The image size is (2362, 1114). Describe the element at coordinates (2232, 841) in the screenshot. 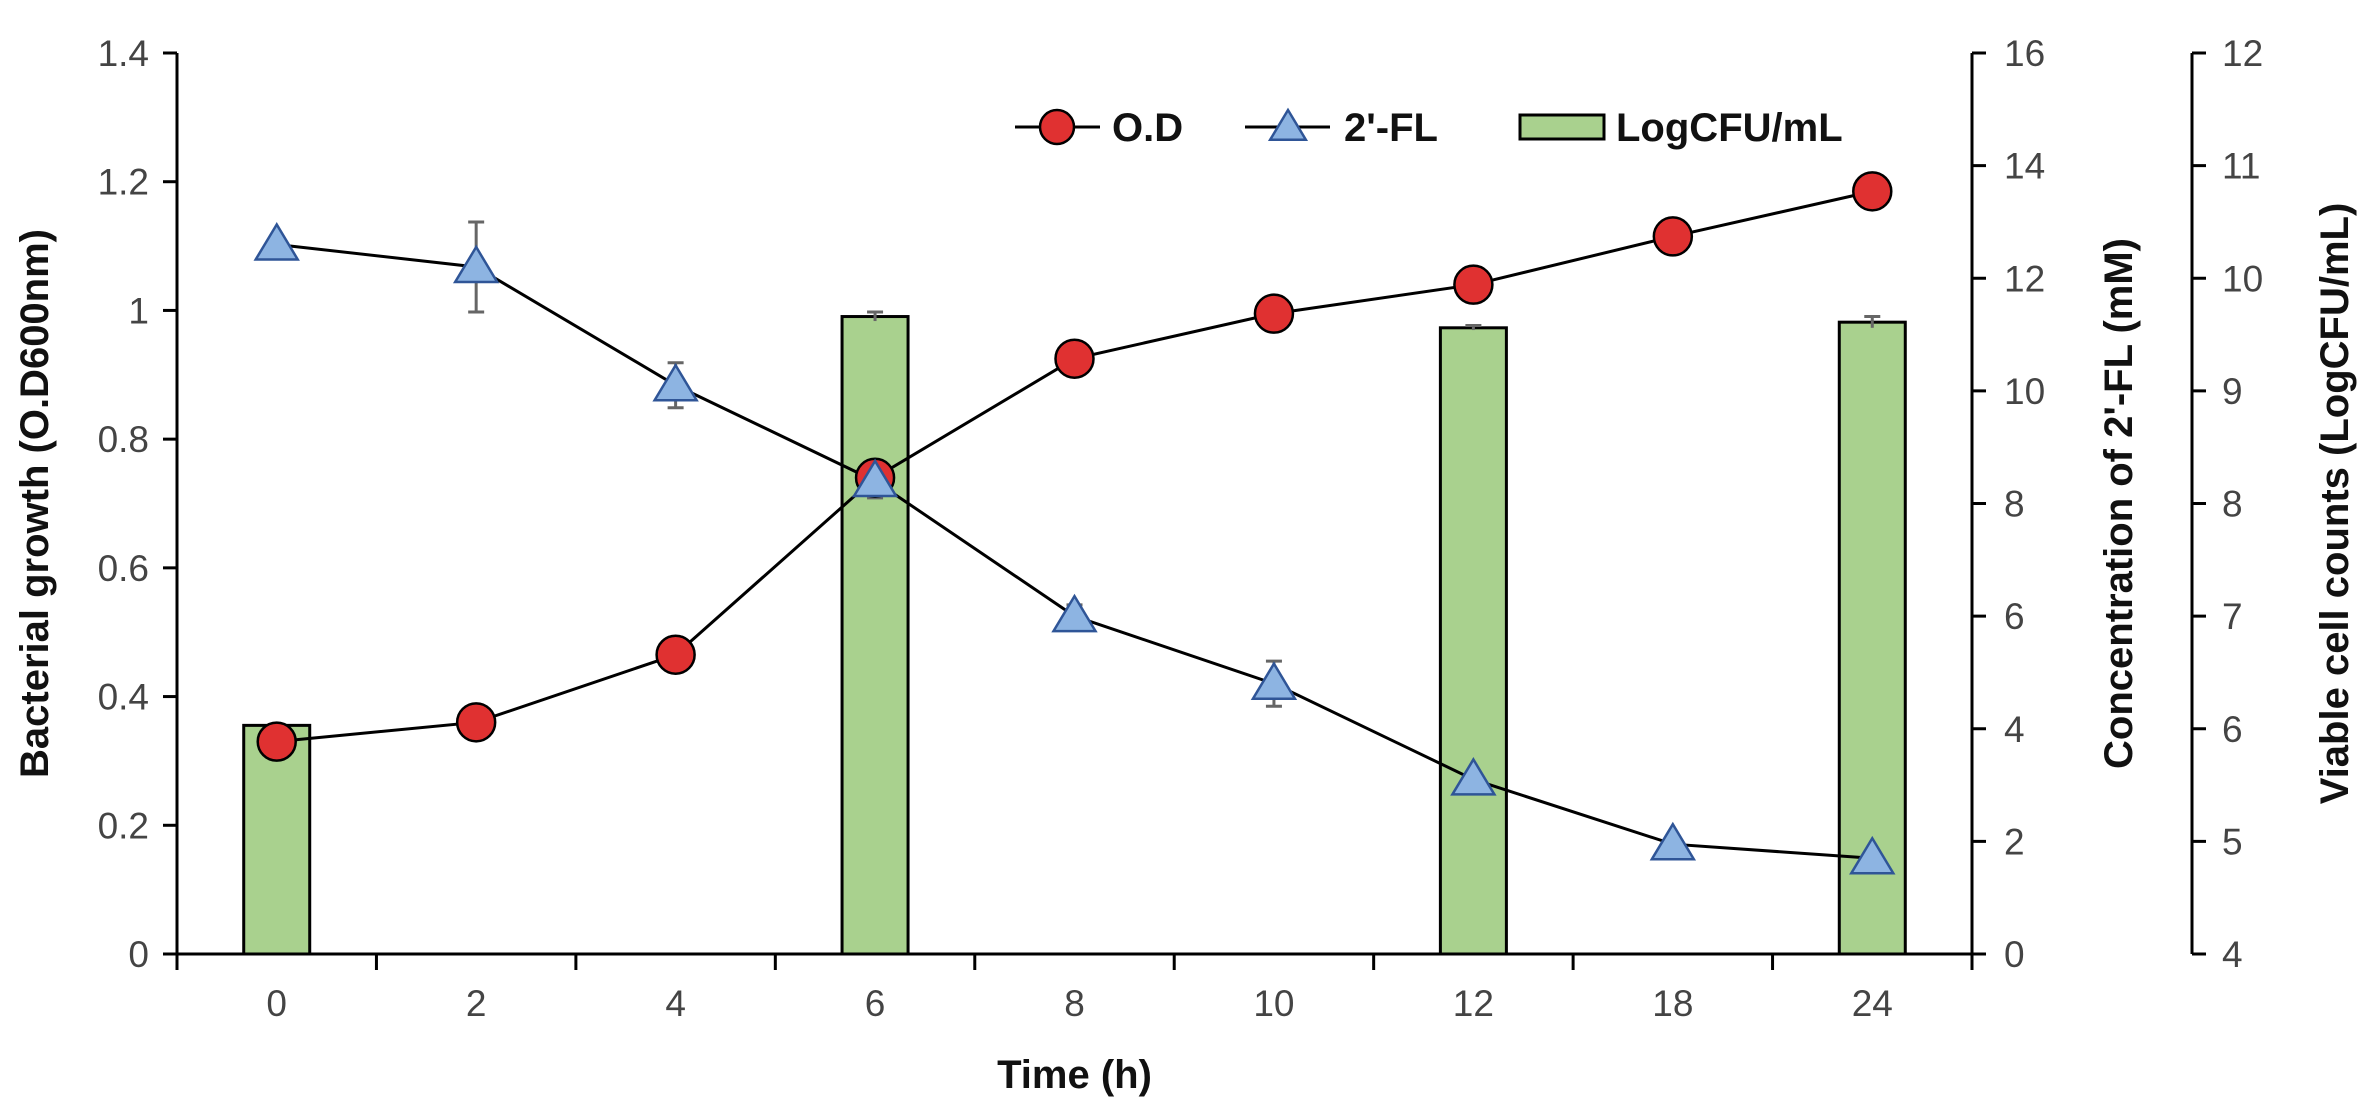

I see `y-right2-tick-label: 5` at that location.